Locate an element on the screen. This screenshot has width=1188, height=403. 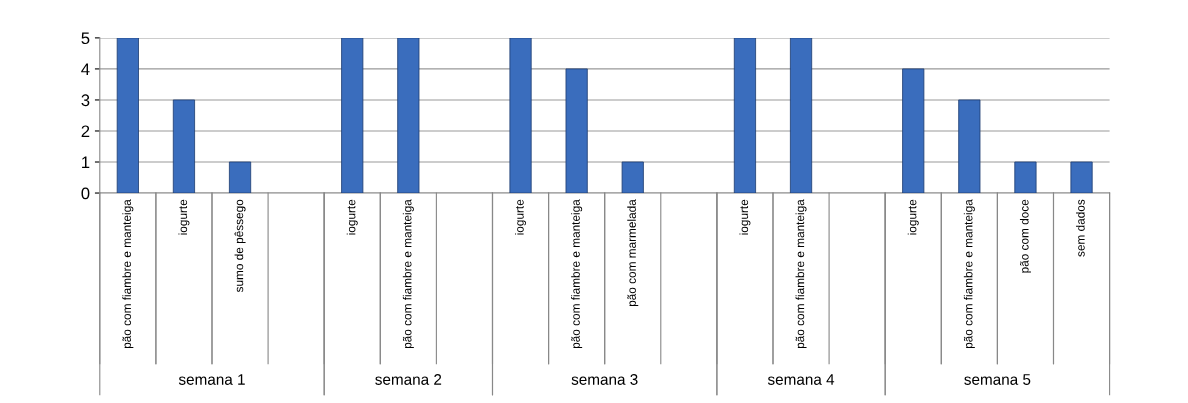
text: semana 5 is located at coordinates (997, 379).